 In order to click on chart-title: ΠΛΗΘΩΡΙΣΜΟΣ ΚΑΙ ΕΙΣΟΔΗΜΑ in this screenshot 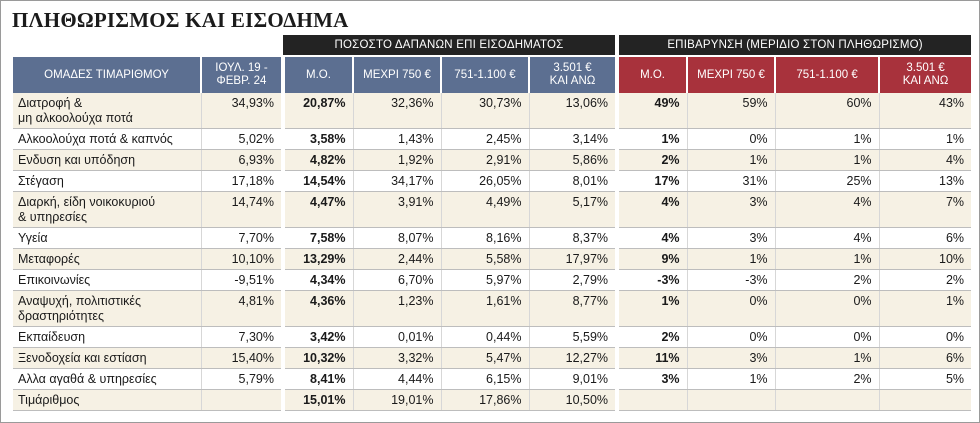, I will do `click(180, 20)`.